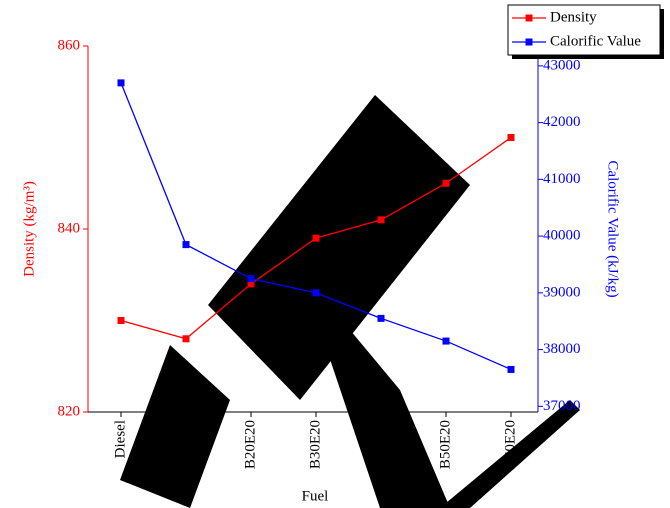  Describe the element at coordinates (562, 292) in the screenshot. I see `y2-tick-label: 39000` at that location.